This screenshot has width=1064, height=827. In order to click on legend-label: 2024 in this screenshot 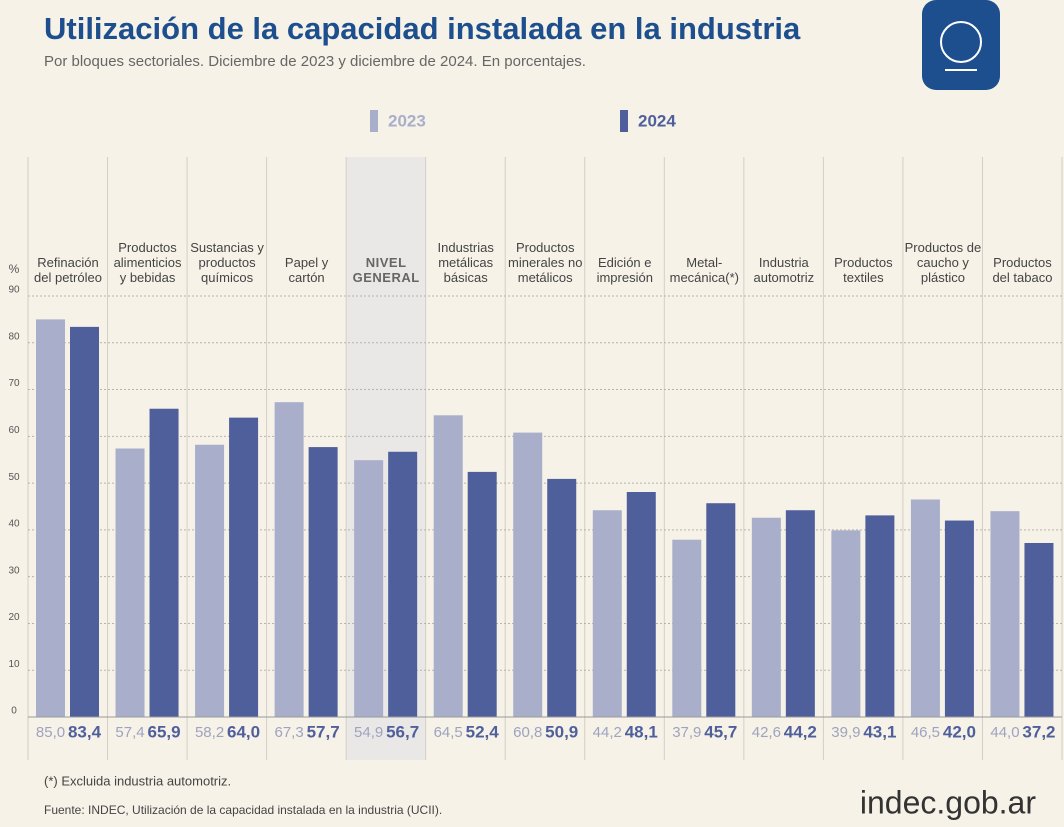, I will do `click(657, 120)`.